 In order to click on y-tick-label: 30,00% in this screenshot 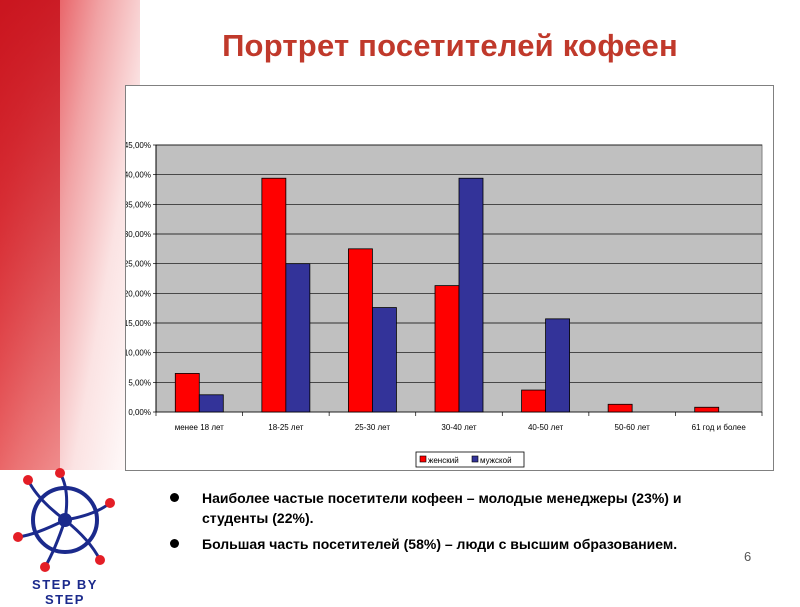, I will do `click(138, 234)`.